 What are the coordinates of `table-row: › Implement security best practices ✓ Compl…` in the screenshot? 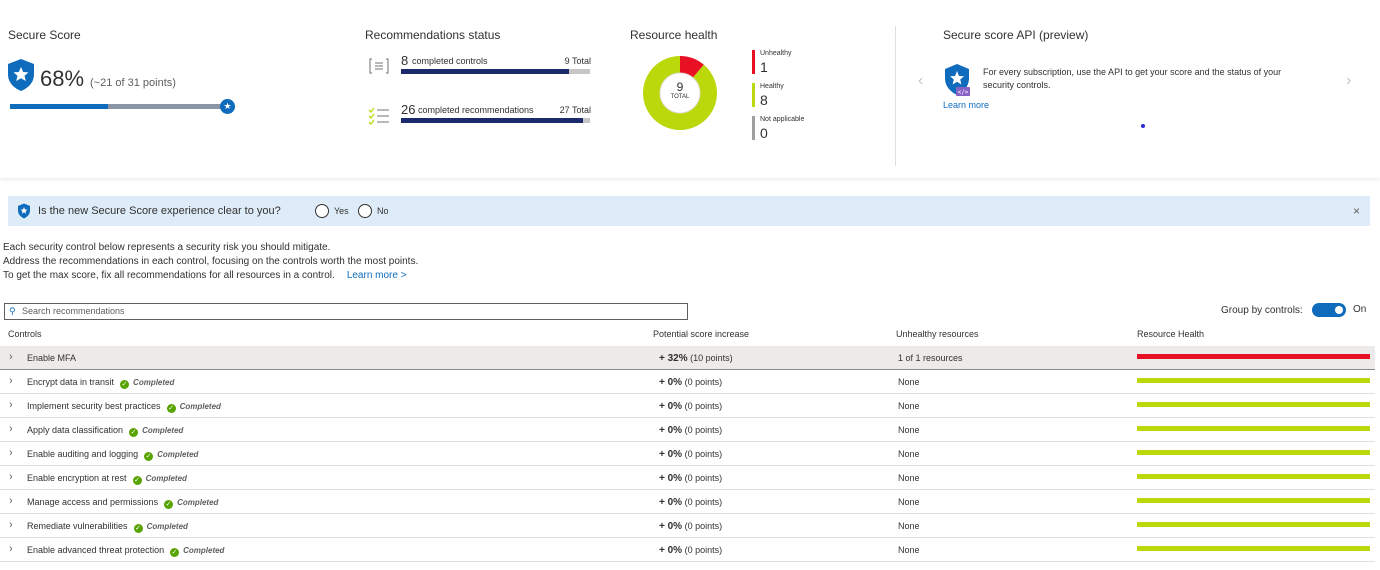 It's located at (687, 406).